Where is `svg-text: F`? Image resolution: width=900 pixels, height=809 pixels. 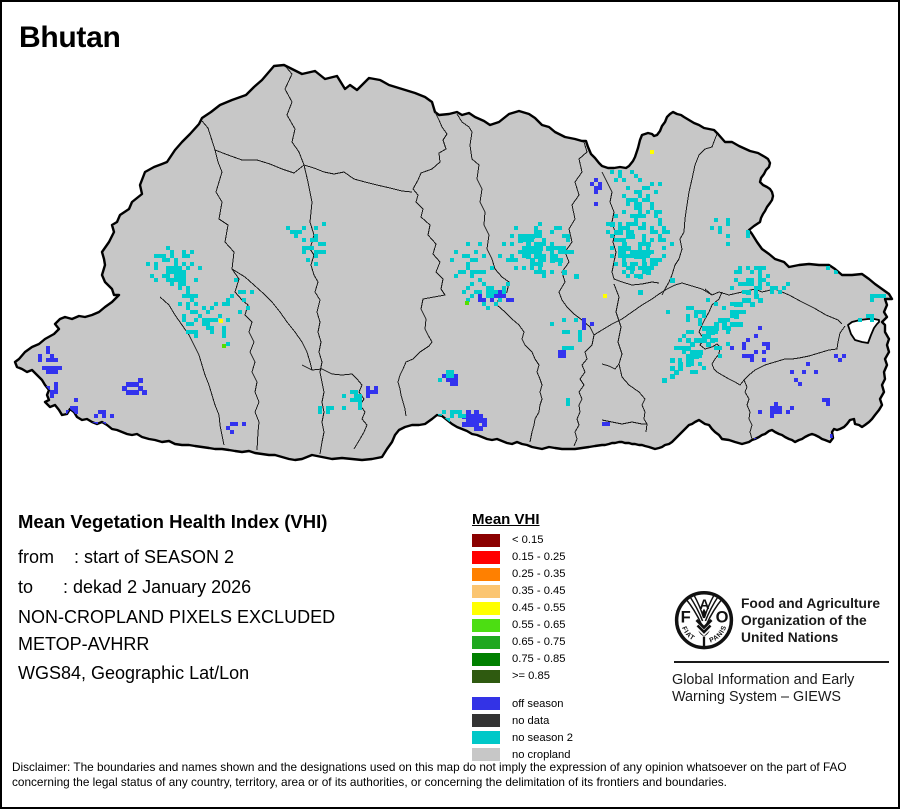 svg-text: F is located at coordinates (686, 618).